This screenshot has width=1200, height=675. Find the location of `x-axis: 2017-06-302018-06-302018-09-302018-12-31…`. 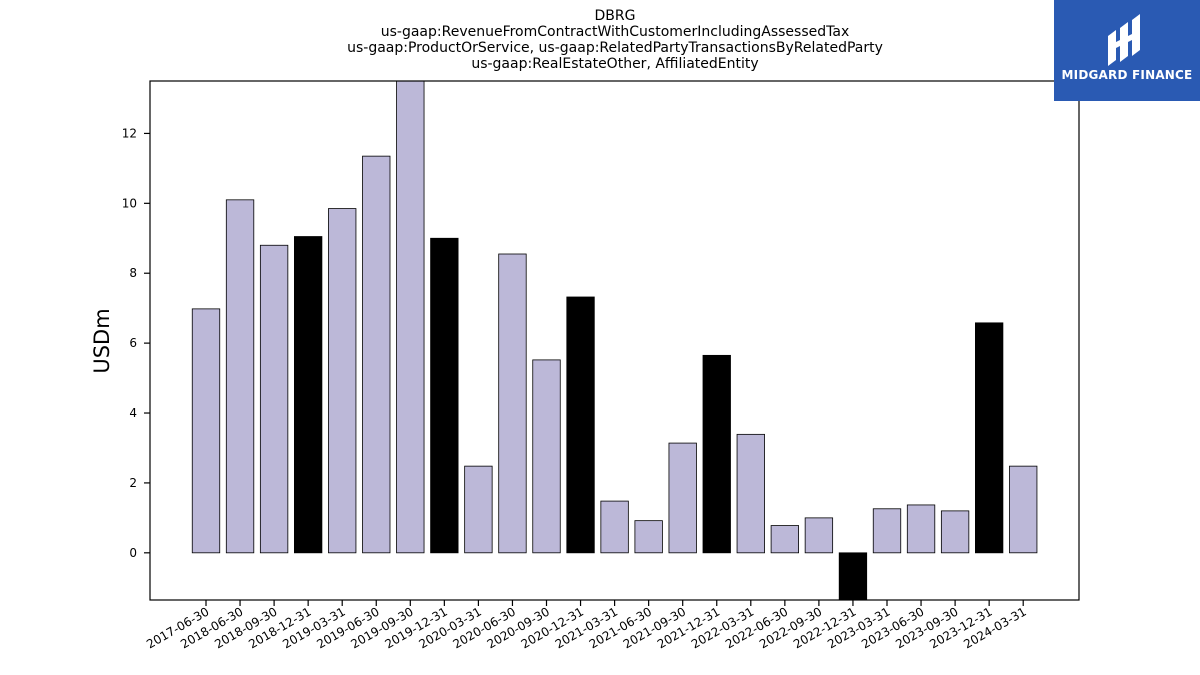

x-axis: 2017-06-302018-06-302018-09-302018-12-31… is located at coordinates (586, 625).